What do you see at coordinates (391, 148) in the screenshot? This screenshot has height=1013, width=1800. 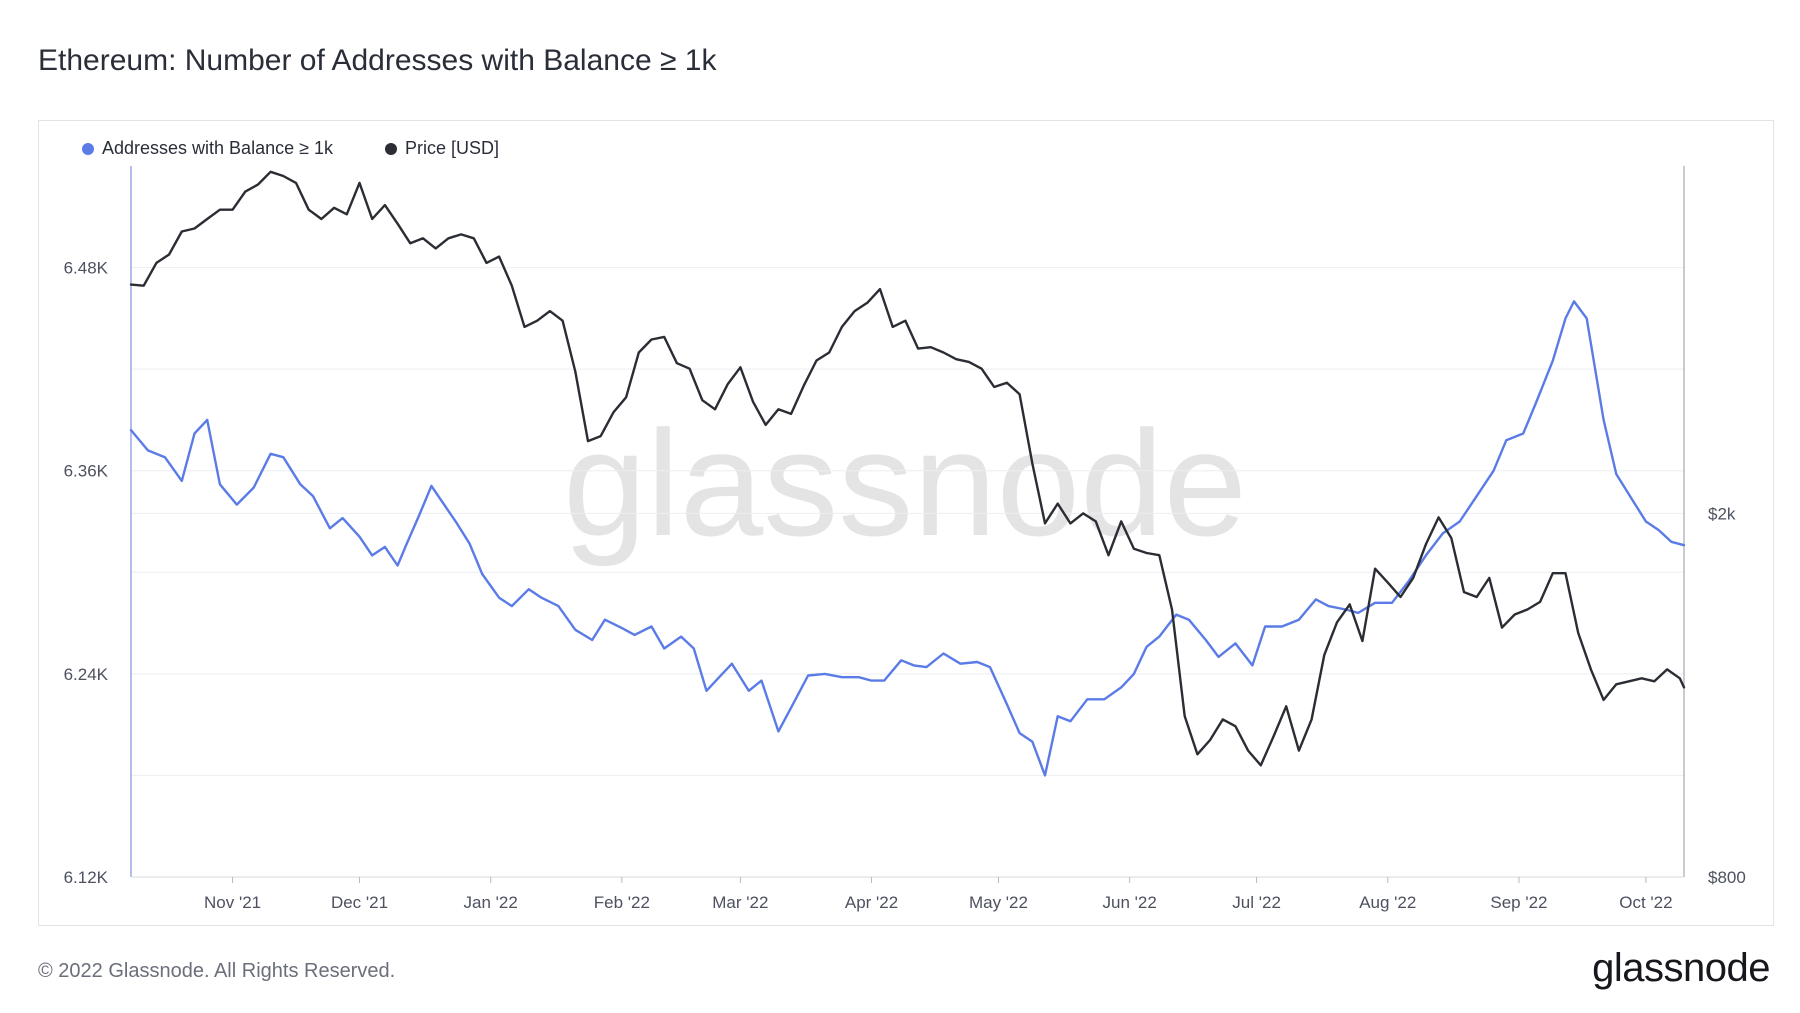 I see `legend-dot-price-icon` at bounding box center [391, 148].